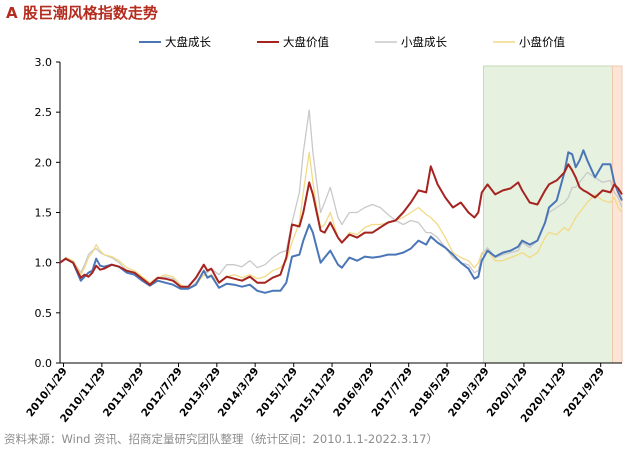 This screenshot has height=451, width=640. What do you see at coordinates (188, 42) in the screenshot?
I see `legend-label-1: 大盘成长` at bounding box center [188, 42].